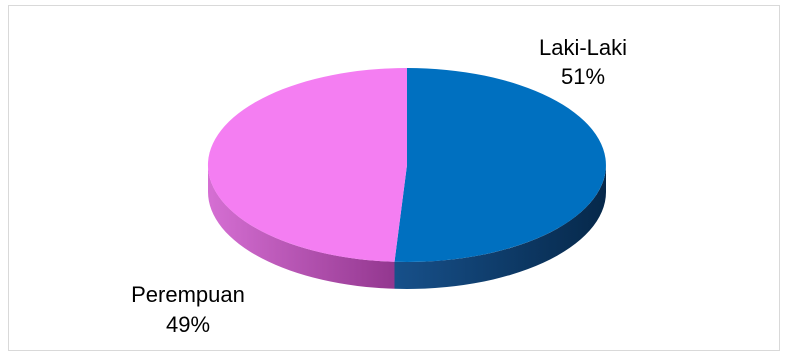  What do you see at coordinates (301, 227) in the screenshot?
I see `slice-side-perempuan` at bounding box center [301, 227].